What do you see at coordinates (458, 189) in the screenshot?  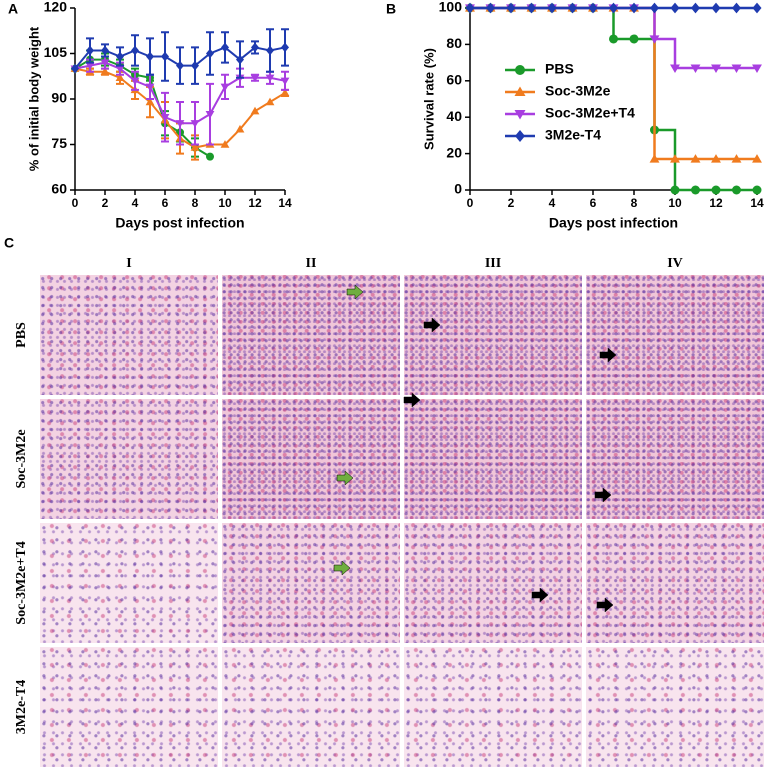 I see `y-tick-label: 0` at bounding box center [458, 189].